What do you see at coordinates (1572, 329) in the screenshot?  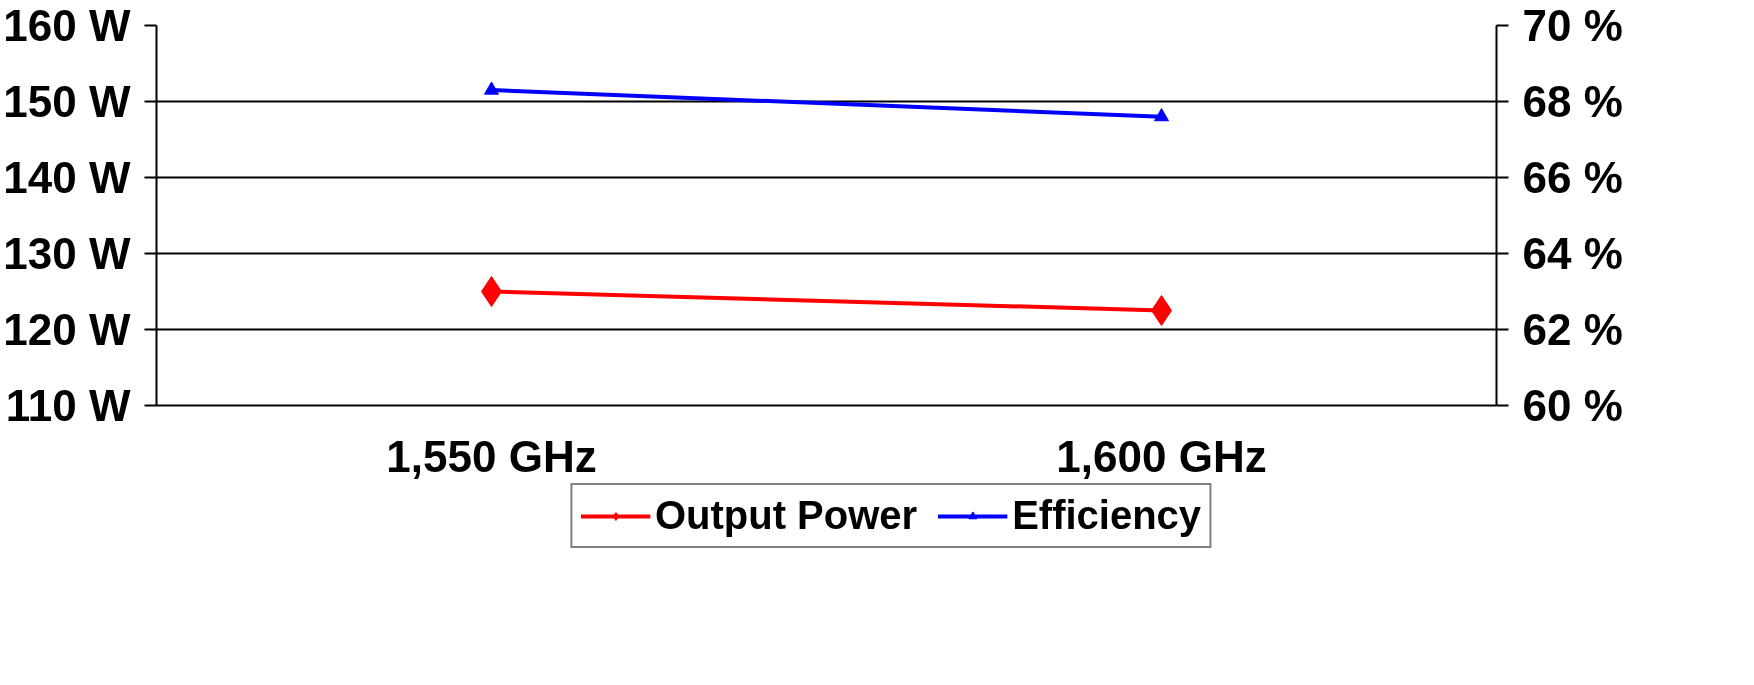 I see `y2-tick-label: 62 %` at bounding box center [1572, 329].